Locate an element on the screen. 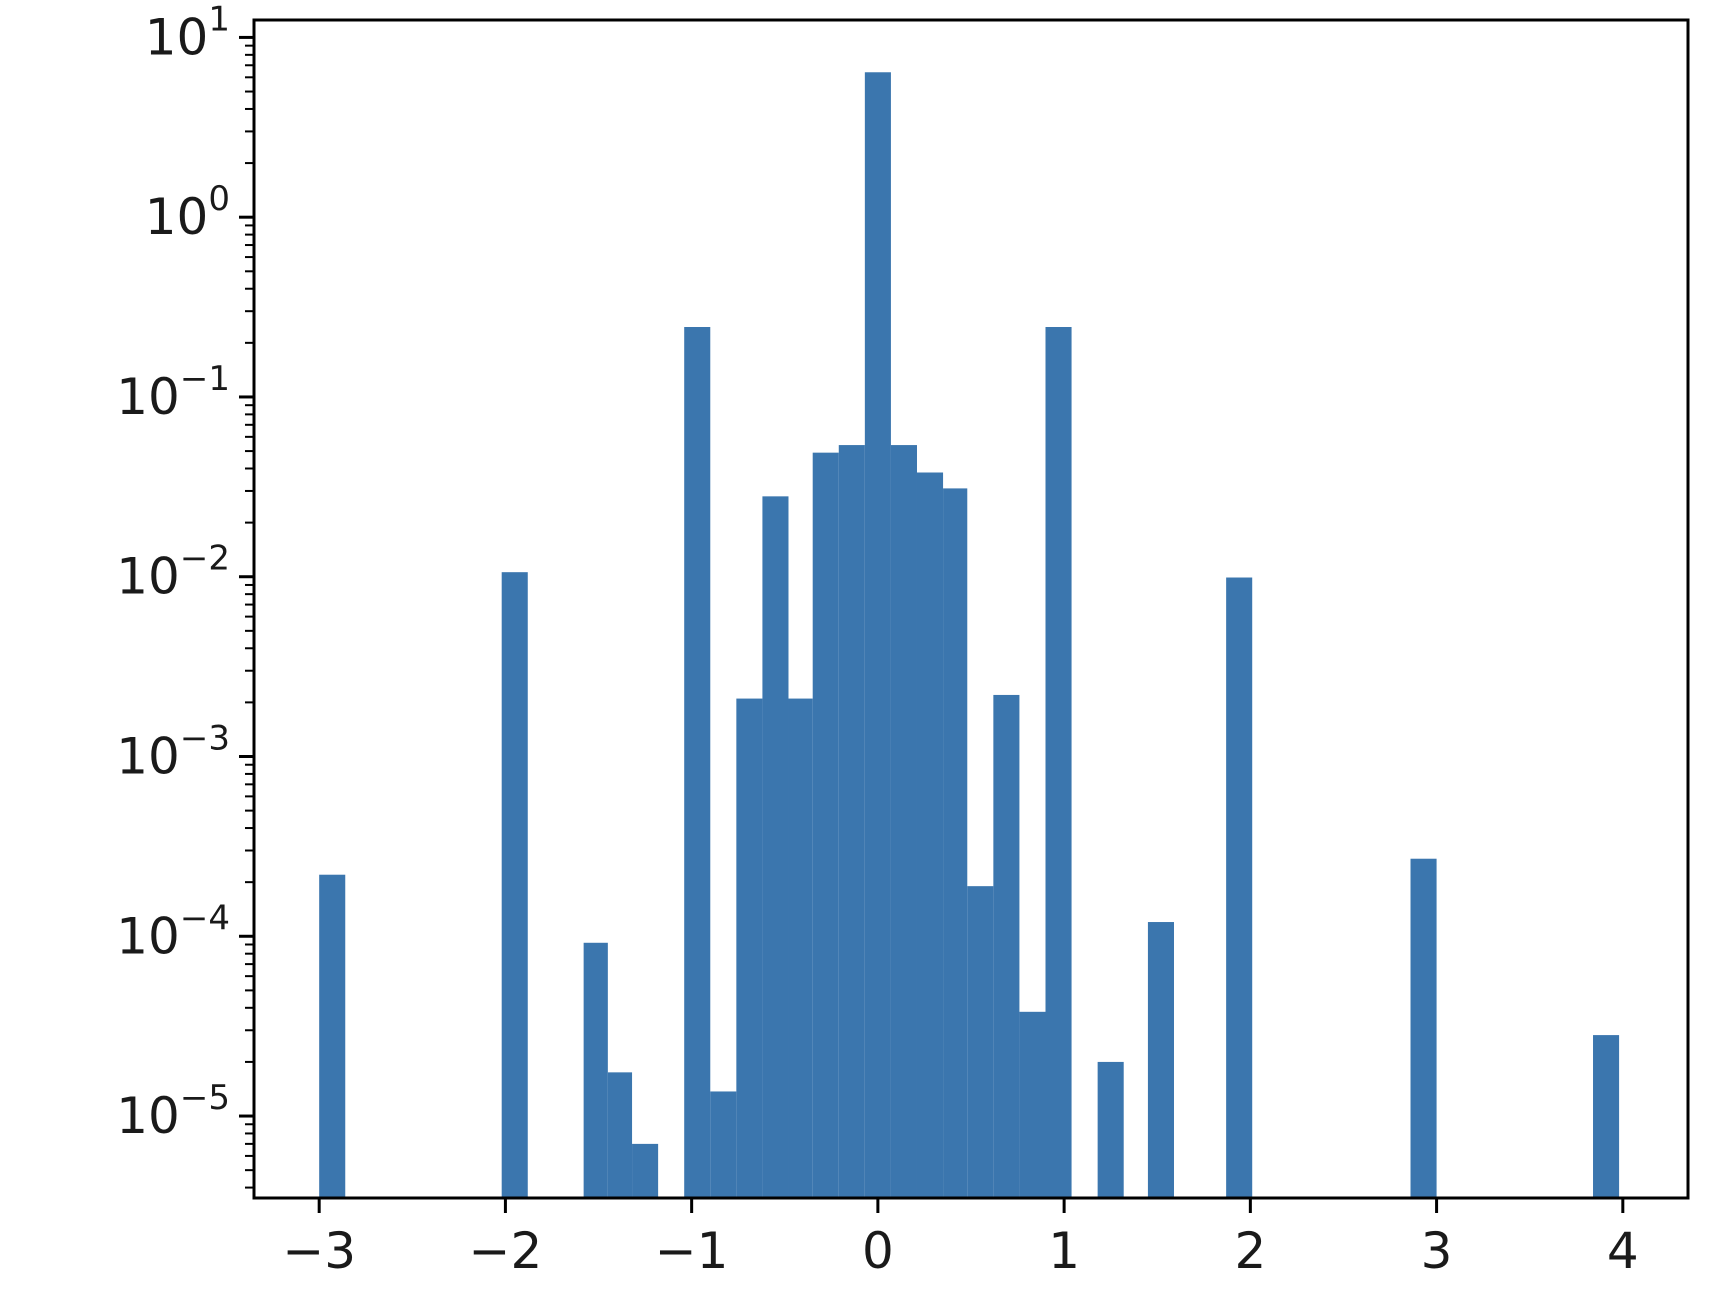  x-tick-label-4: 1 is located at coordinates (1064, 1251).